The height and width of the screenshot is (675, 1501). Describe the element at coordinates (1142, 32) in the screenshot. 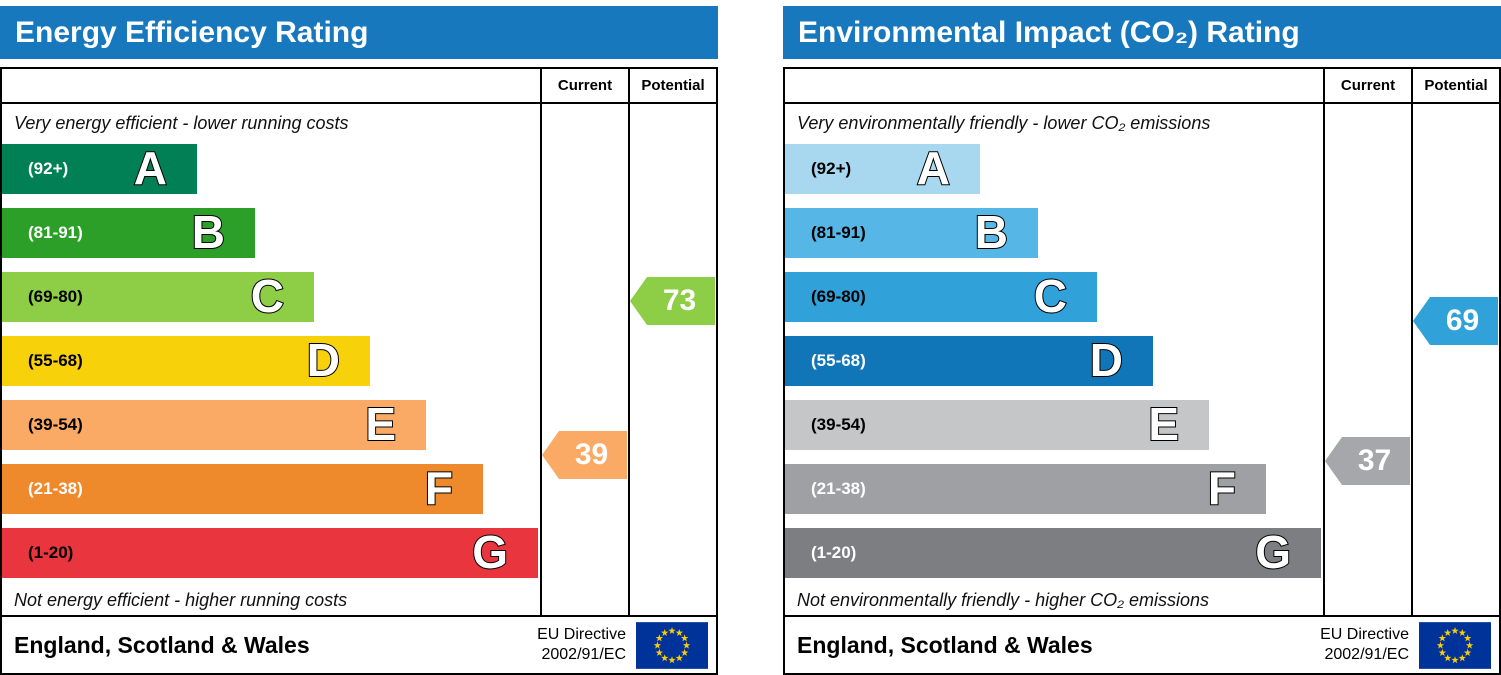

I see `environmental-impact-title: Environmental Impact (CO₂) Rating` at that location.